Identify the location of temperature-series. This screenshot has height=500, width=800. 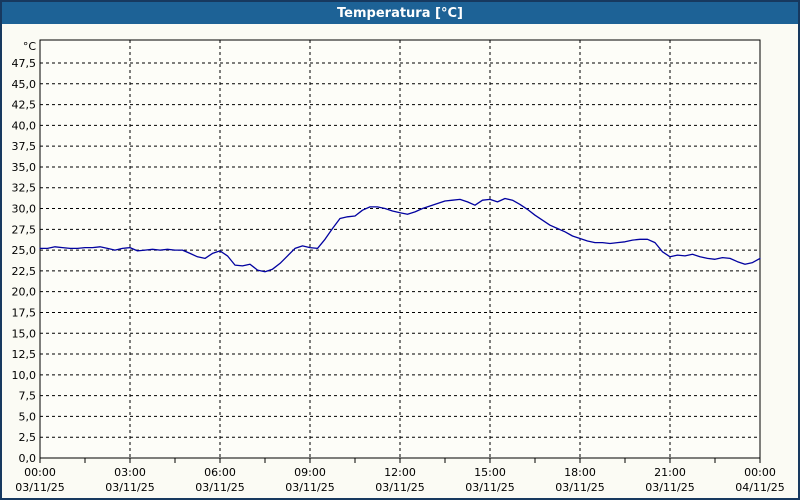
(400, 235).